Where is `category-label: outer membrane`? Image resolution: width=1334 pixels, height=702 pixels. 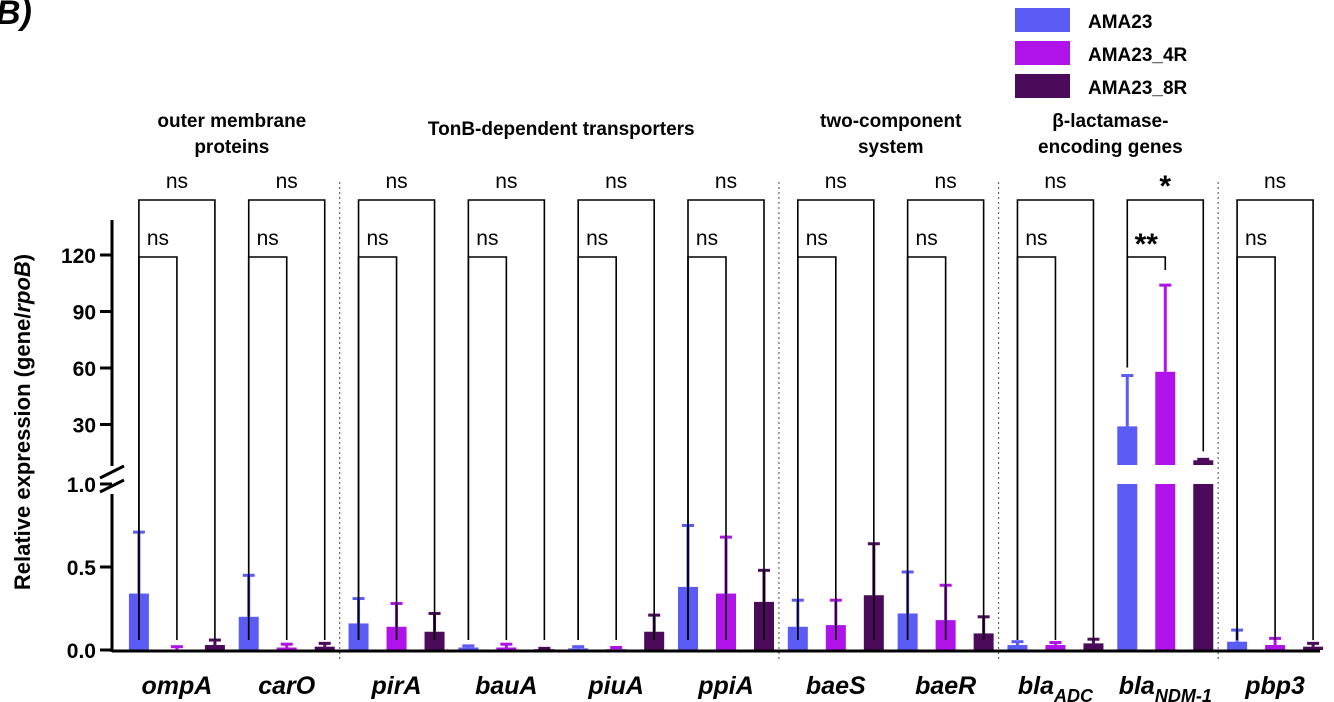
category-label: outer membrane is located at coordinates (231, 121).